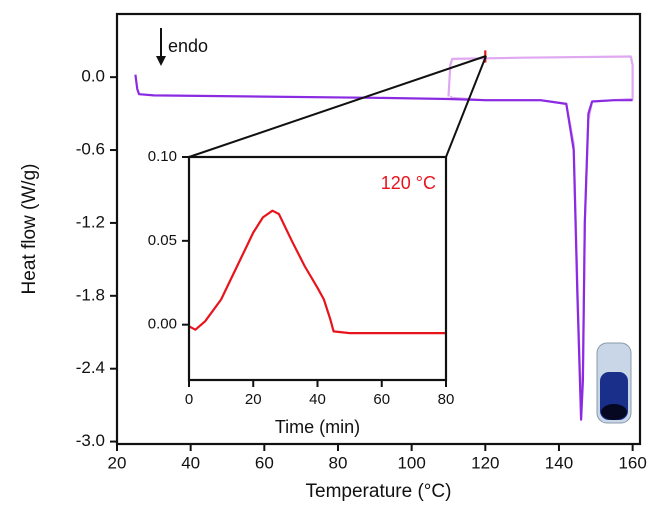  What do you see at coordinates (614, 383) in the screenshot?
I see `vial` at bounding box center [614, 383].